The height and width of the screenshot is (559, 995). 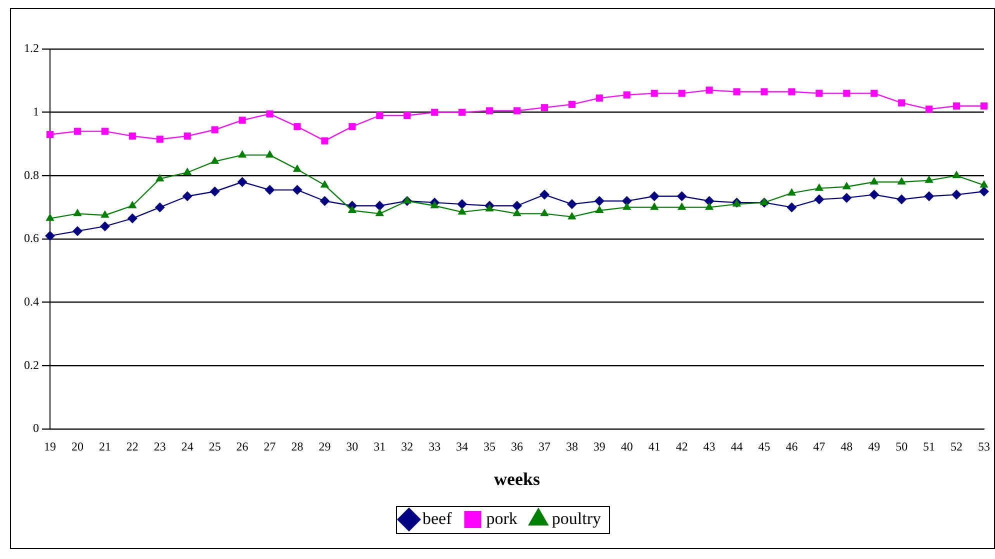 What do you see at coordinates (517, 478) in the screenshot?
I see `x-axis-title: weeks` at bounding box center [517, 478].